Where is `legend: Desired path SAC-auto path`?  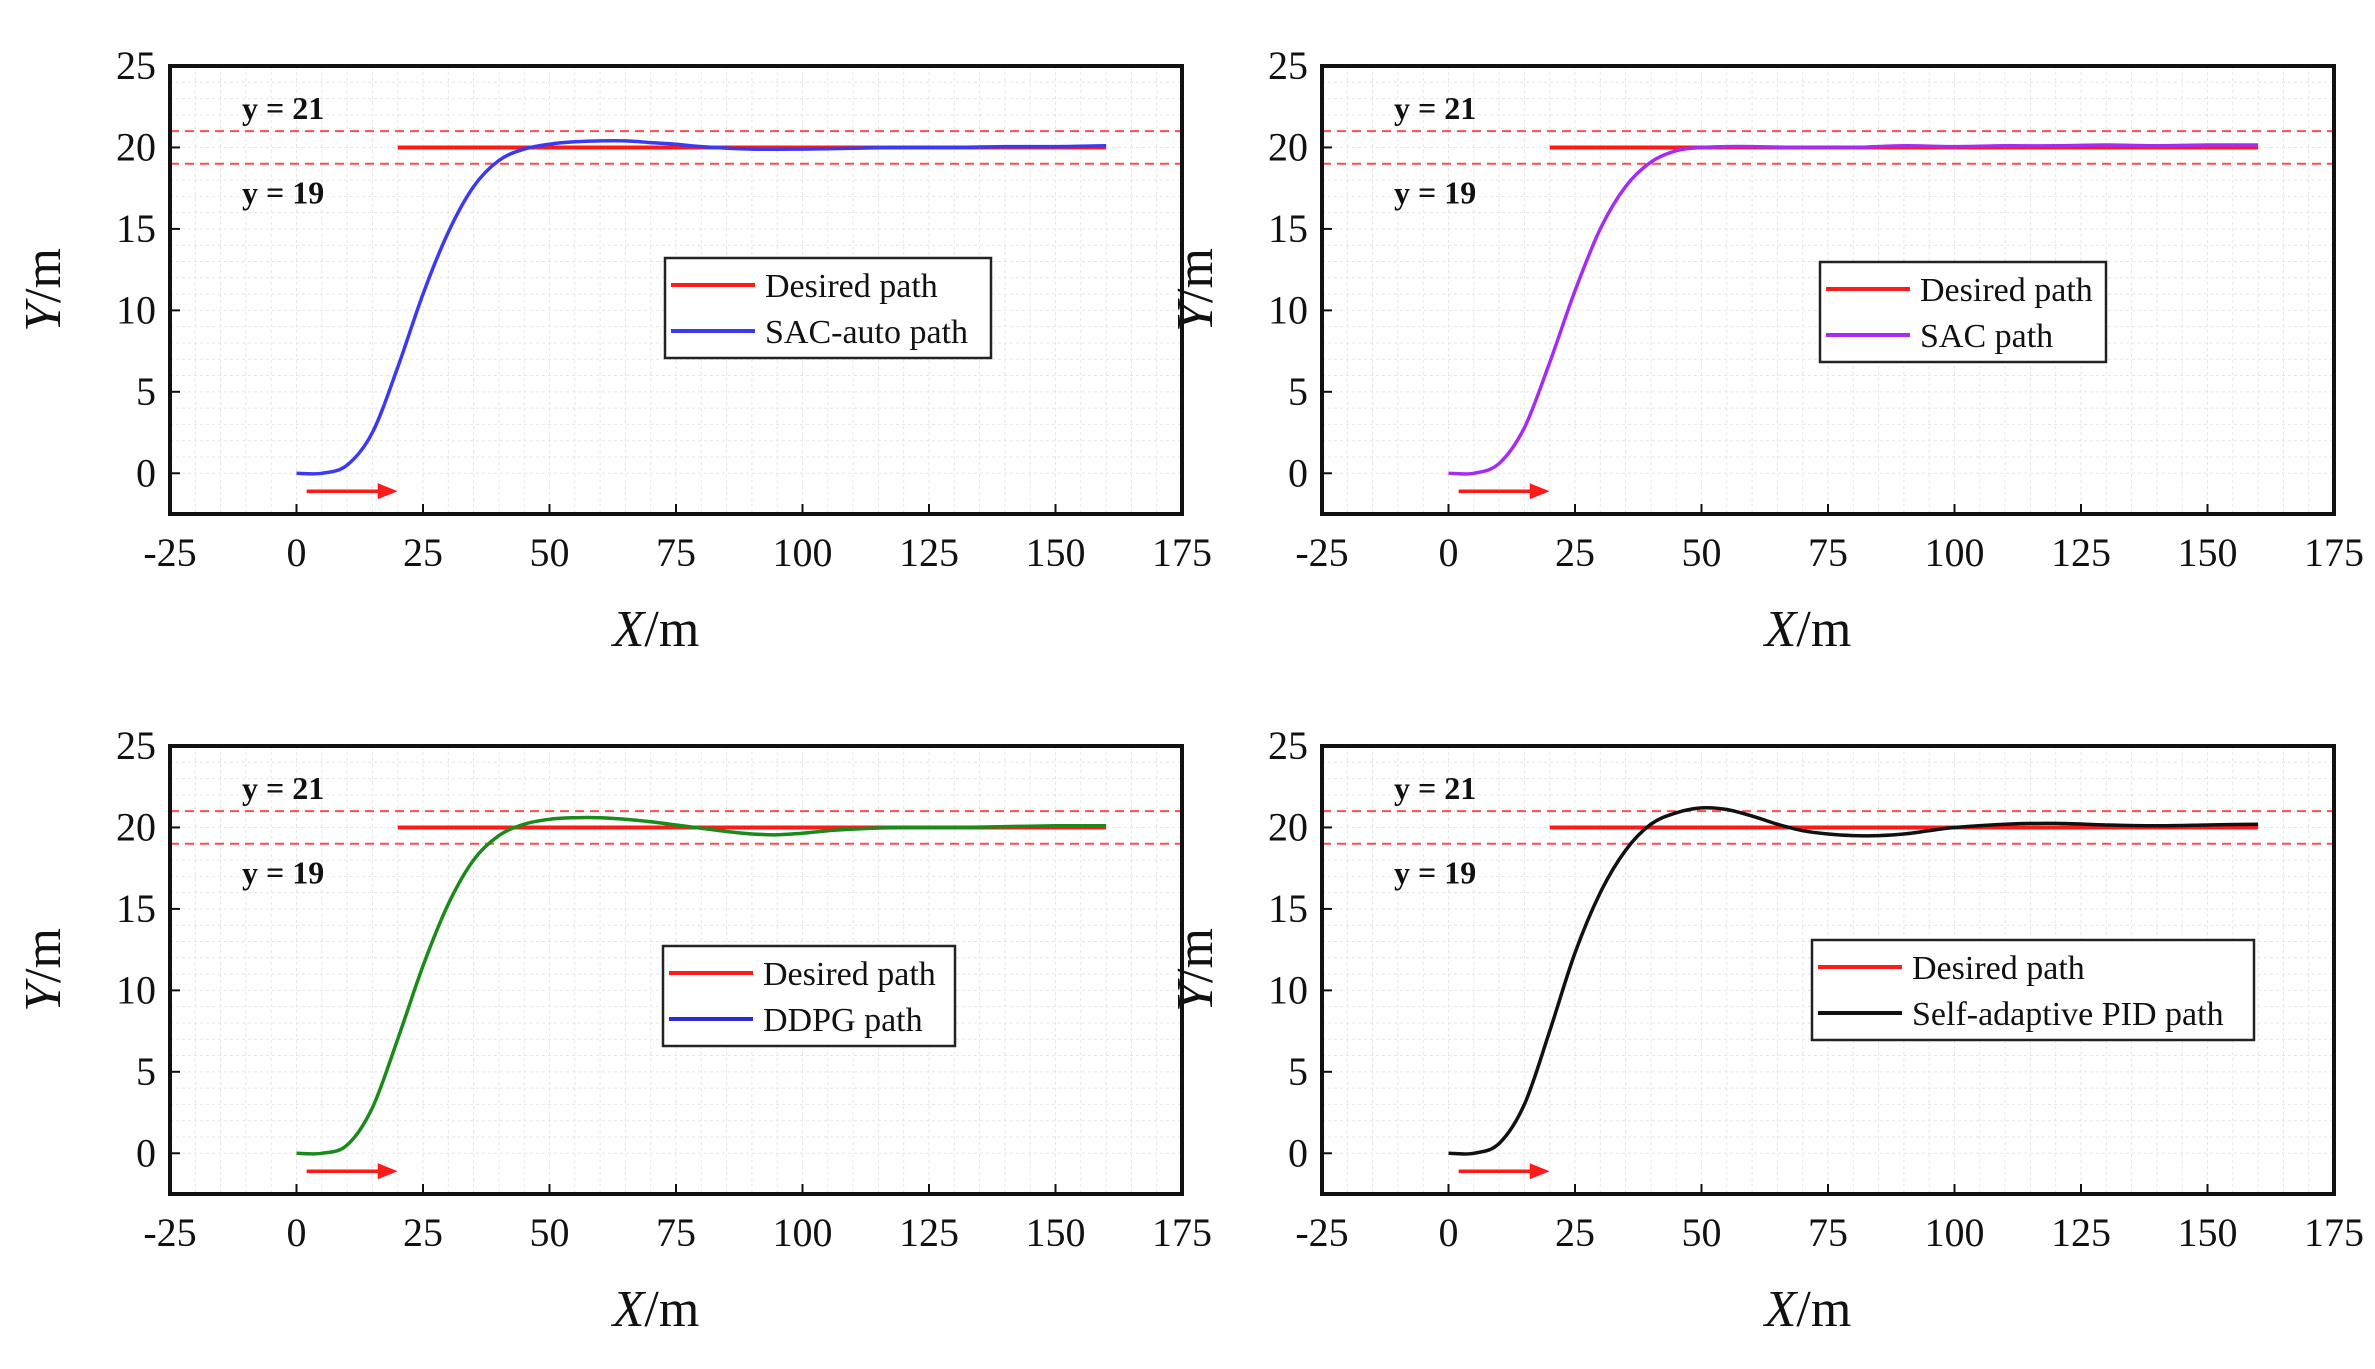 legend: Desired path SAC-auto path is located at coordinates (828, 308).